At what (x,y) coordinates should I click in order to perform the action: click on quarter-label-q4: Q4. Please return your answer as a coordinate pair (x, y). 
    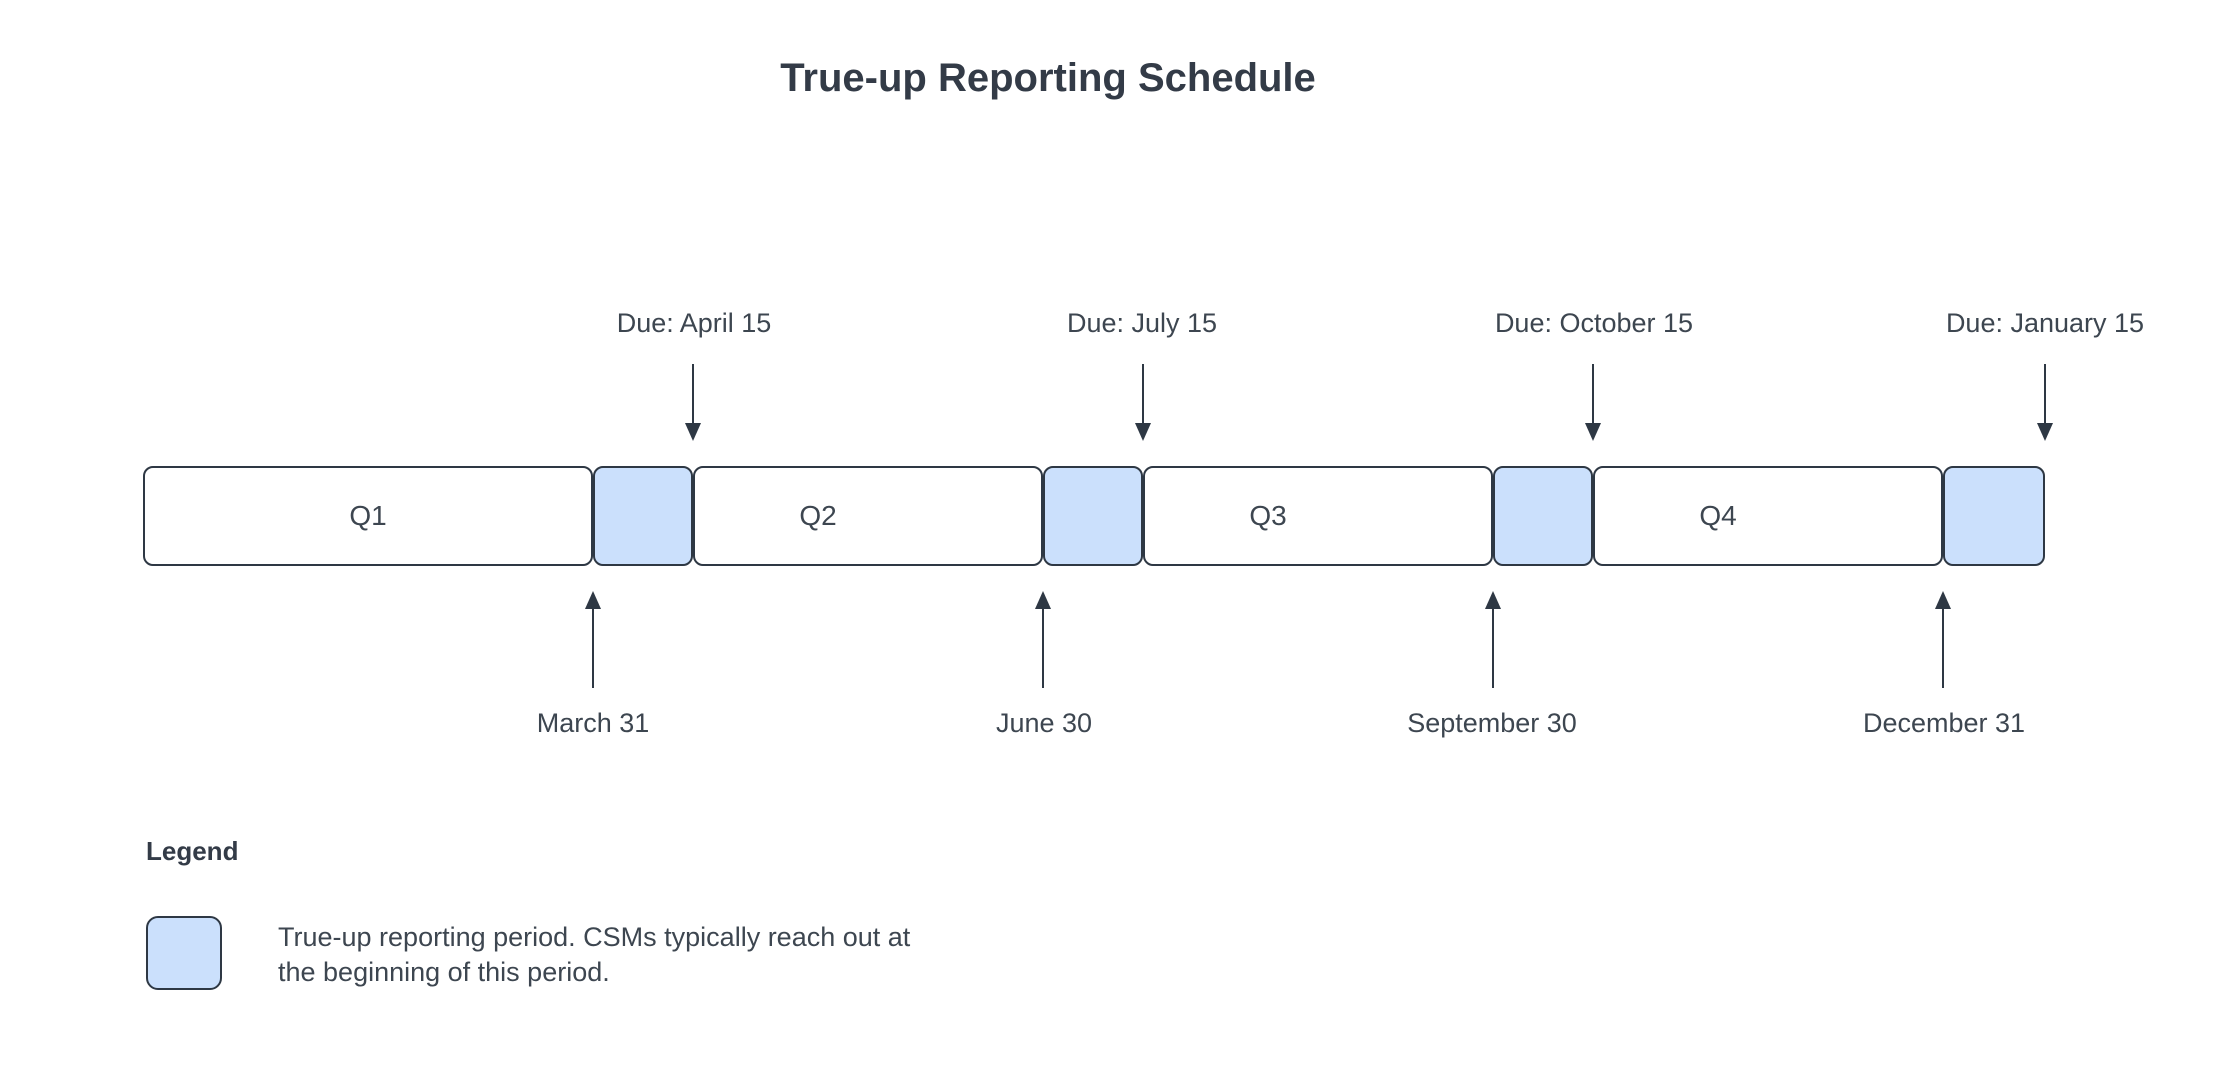
    Looking at the image, I should click on (1718, 515).